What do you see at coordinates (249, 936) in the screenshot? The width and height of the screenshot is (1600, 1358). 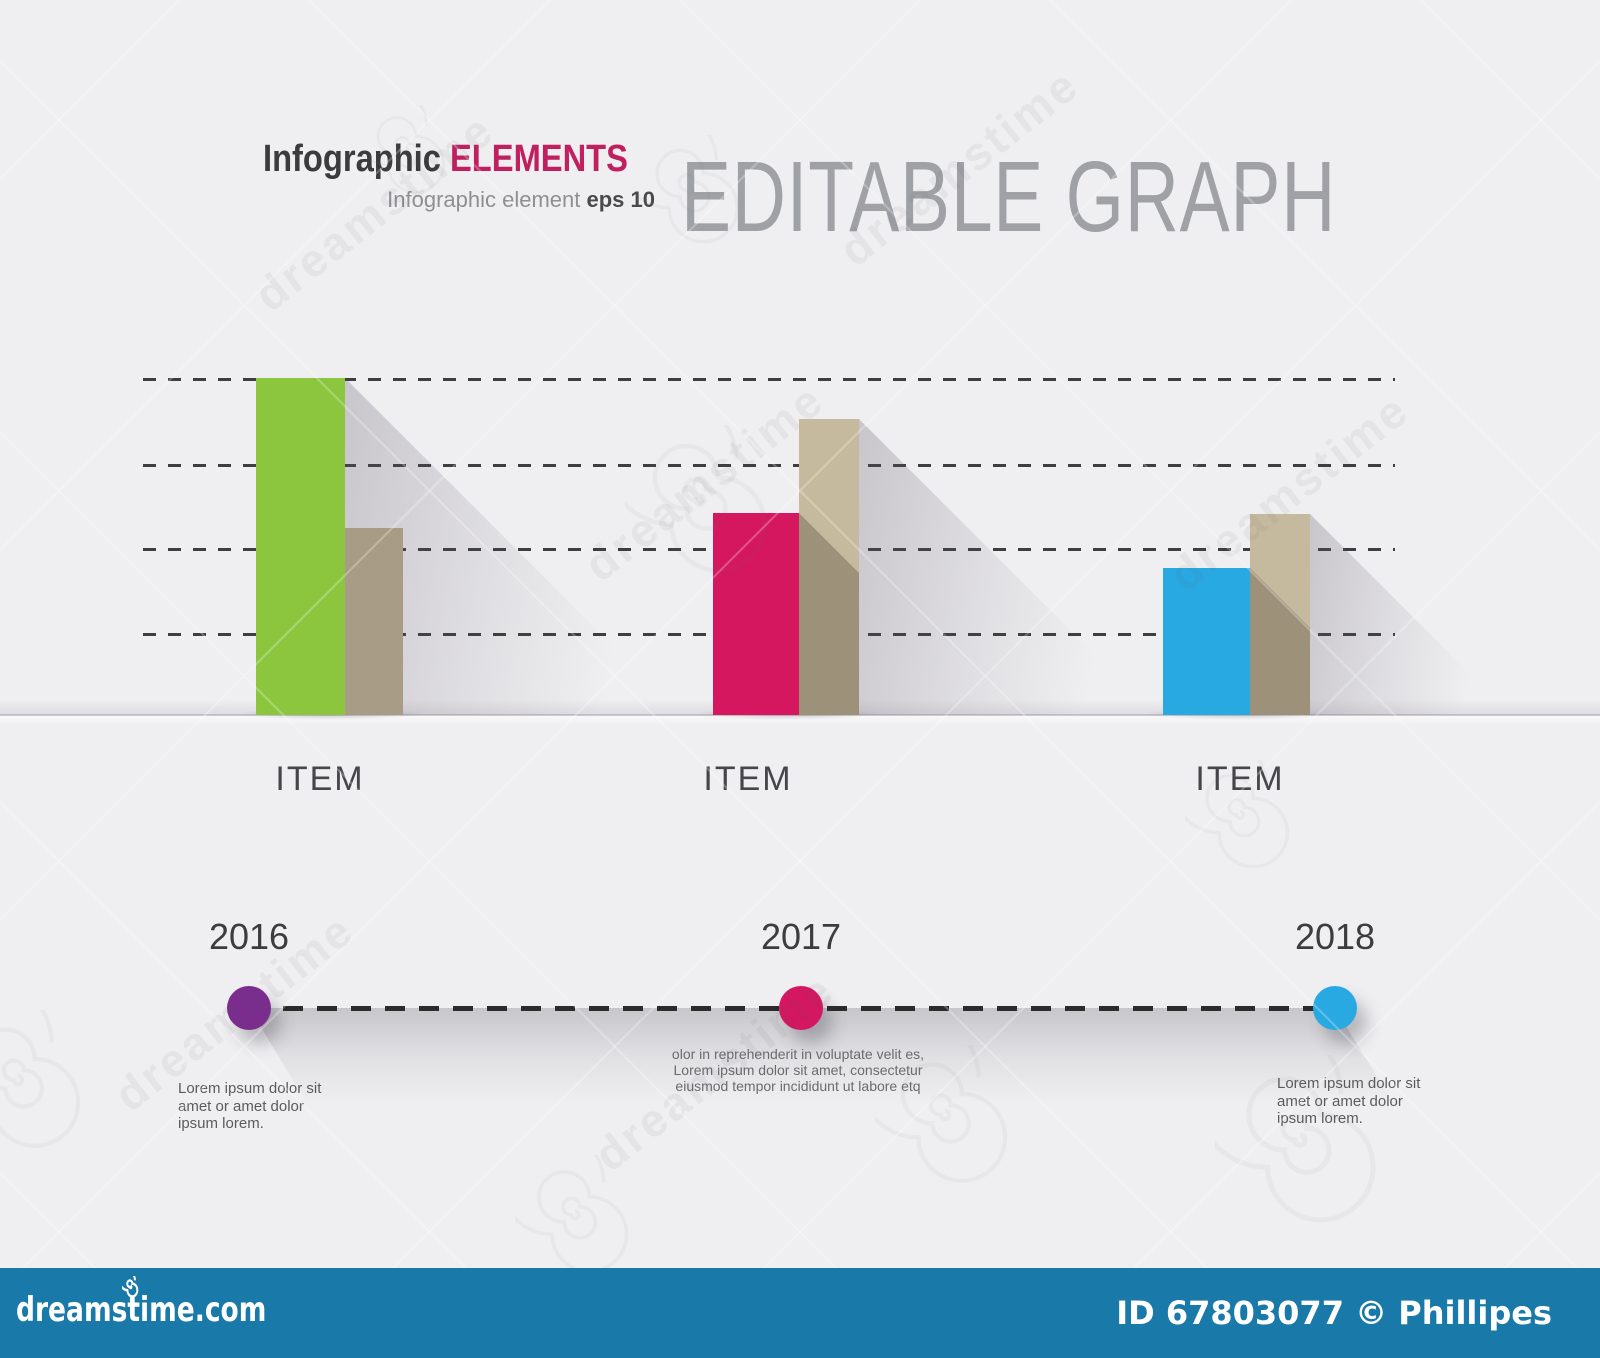 I see `timeline-year-label: 2016` at bounding box center [249, 936].